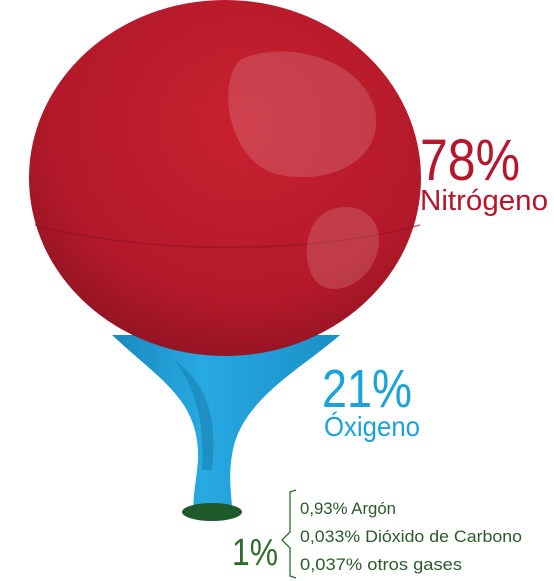  What do you see at coordinates (411, 536) in the screenshot?
I see `other-item: 0,033% Dióxido de Carbono` at bounding box center [411, 536].